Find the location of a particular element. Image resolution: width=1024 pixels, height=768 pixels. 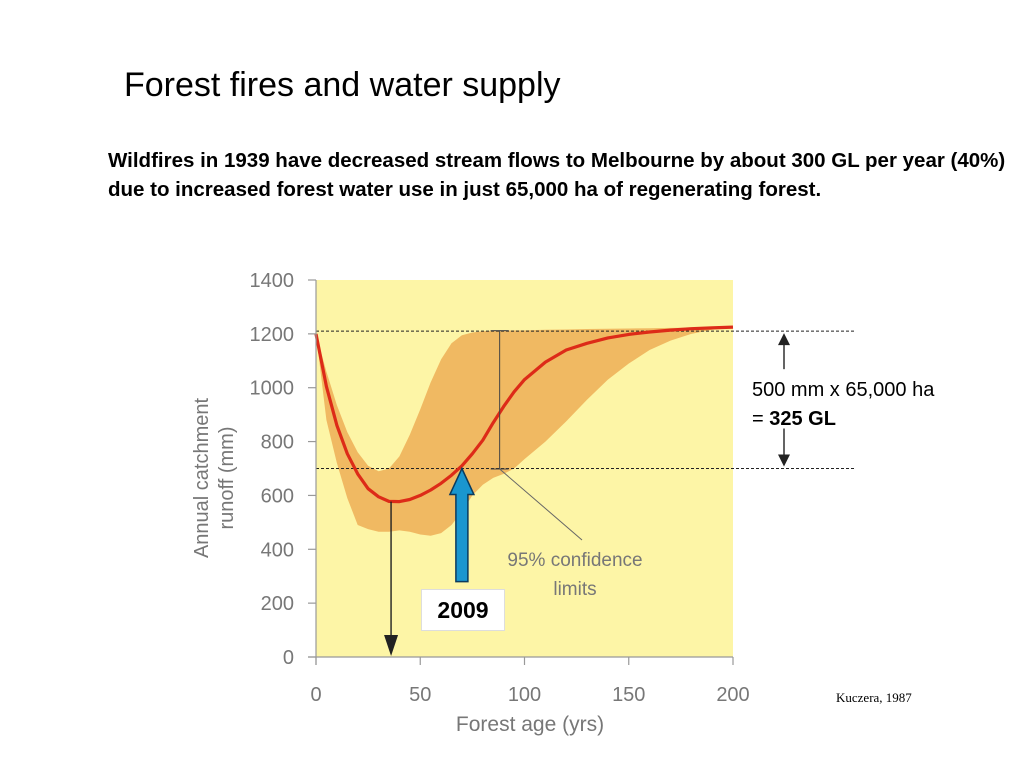

band-label-line2: limits is located at coordinates (574, 589).